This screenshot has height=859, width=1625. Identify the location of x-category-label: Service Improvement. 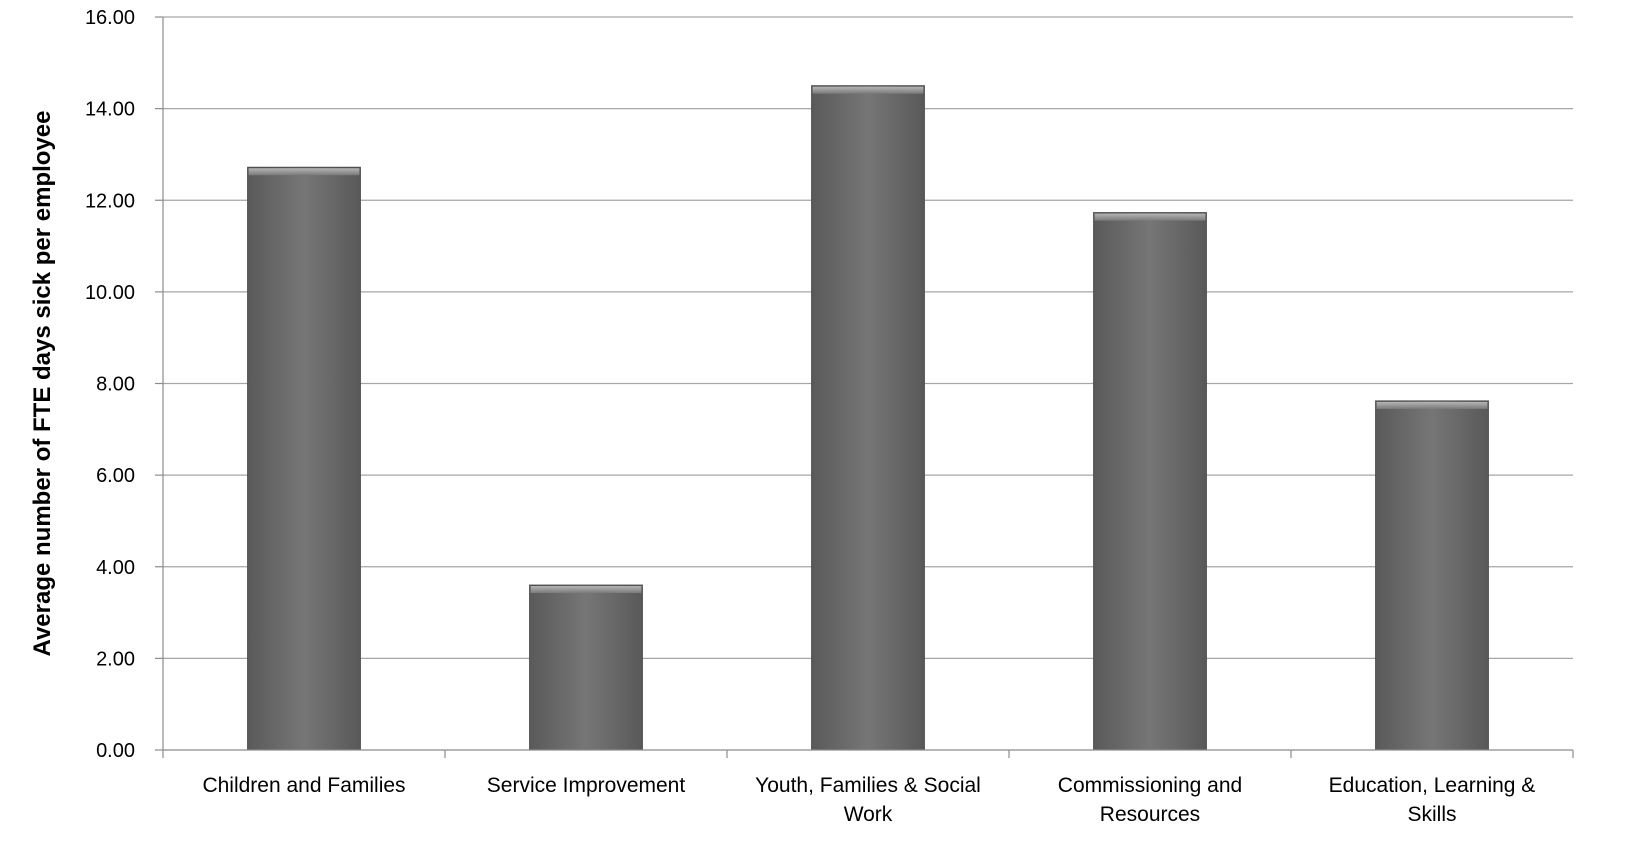
(586, 785).